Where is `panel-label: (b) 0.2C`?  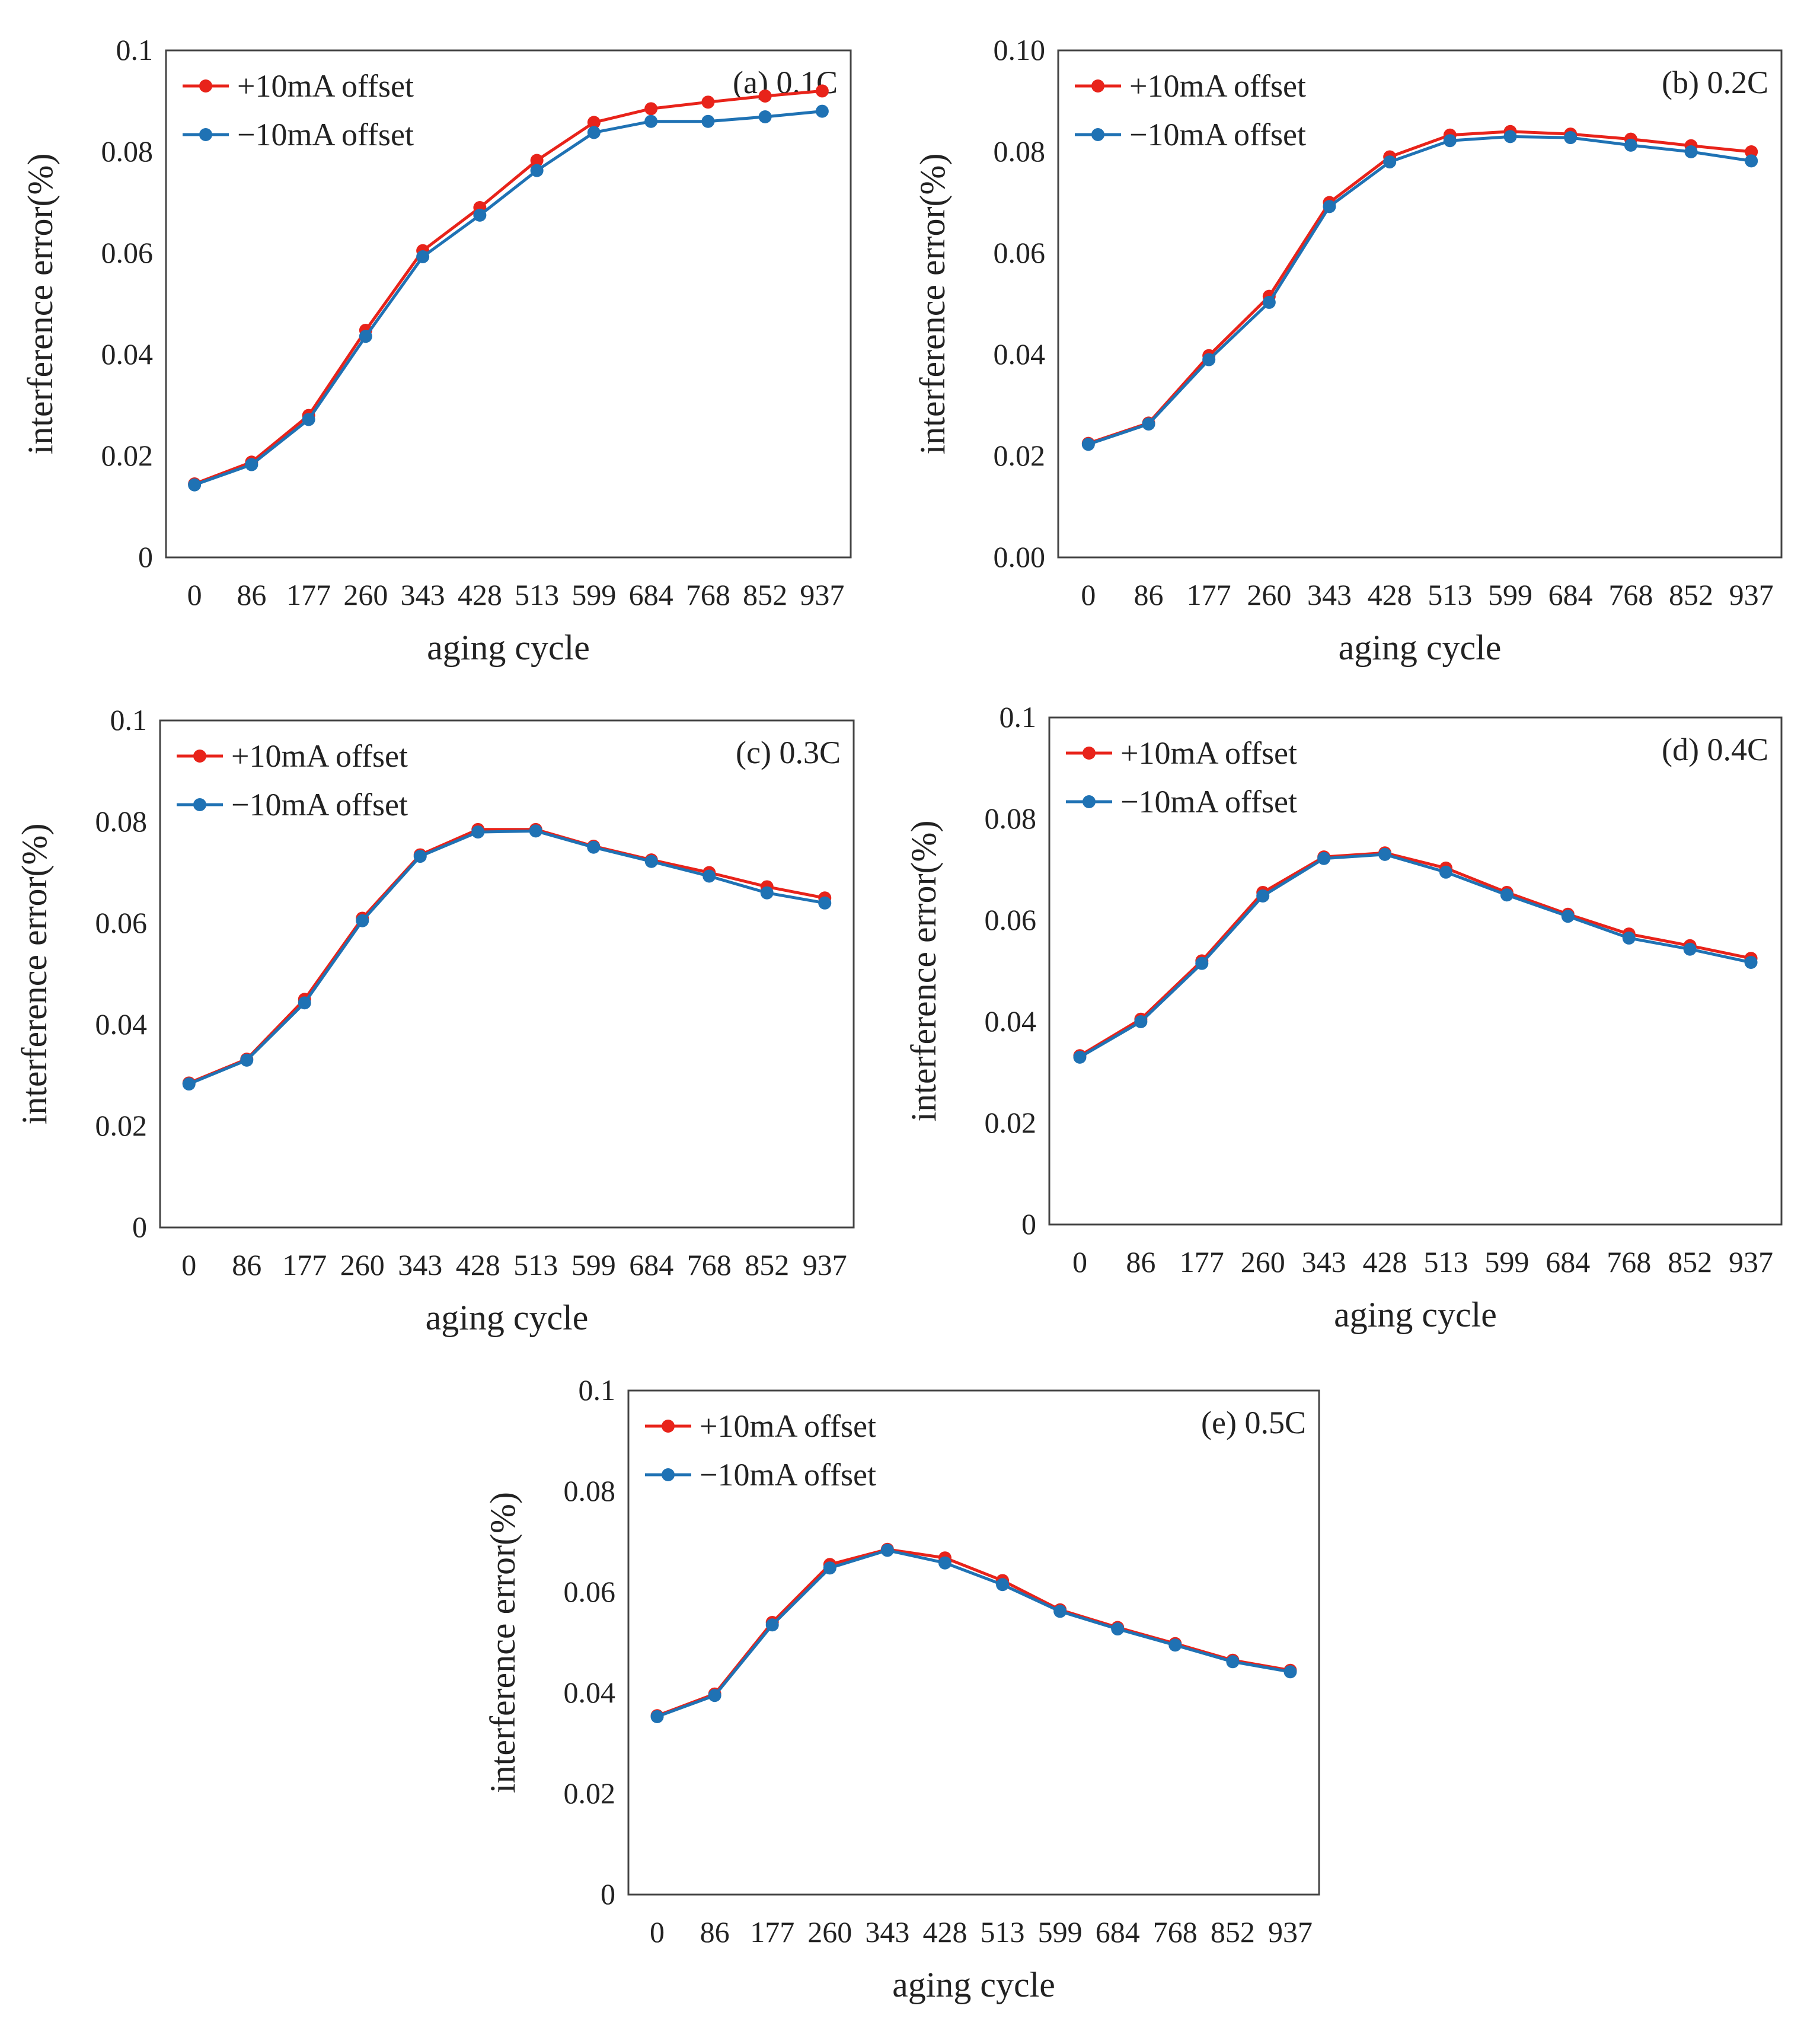 panel-label: (b) 0.2C is located at coordinates (1715, 82).